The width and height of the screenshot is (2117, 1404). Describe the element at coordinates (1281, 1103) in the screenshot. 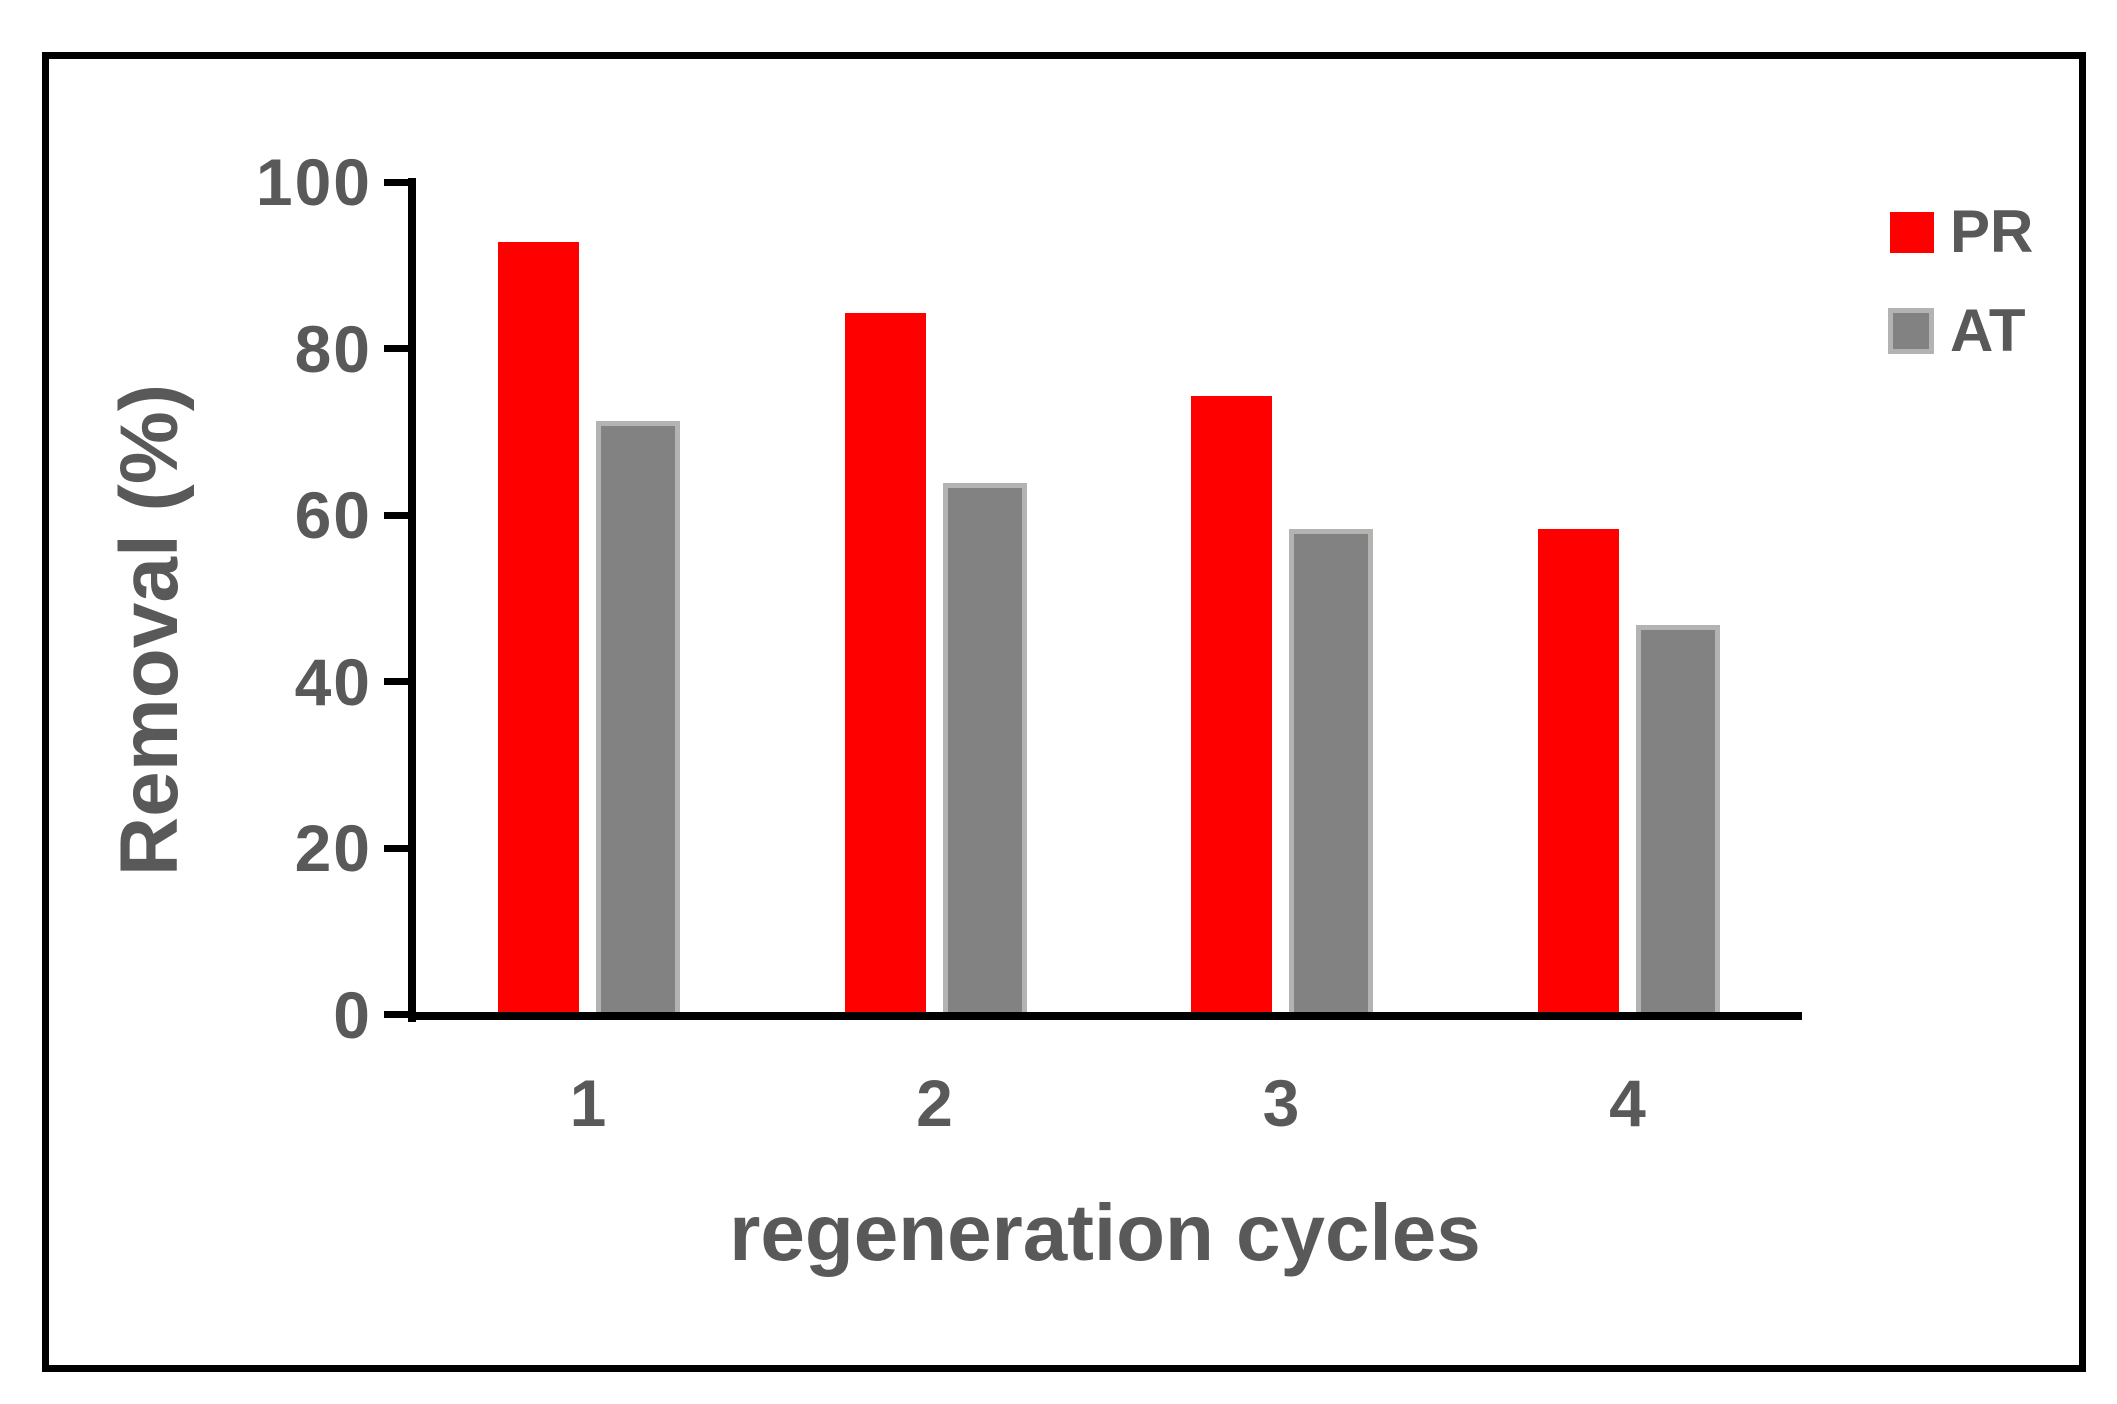

I see `x-tick-label: 3` at that location.